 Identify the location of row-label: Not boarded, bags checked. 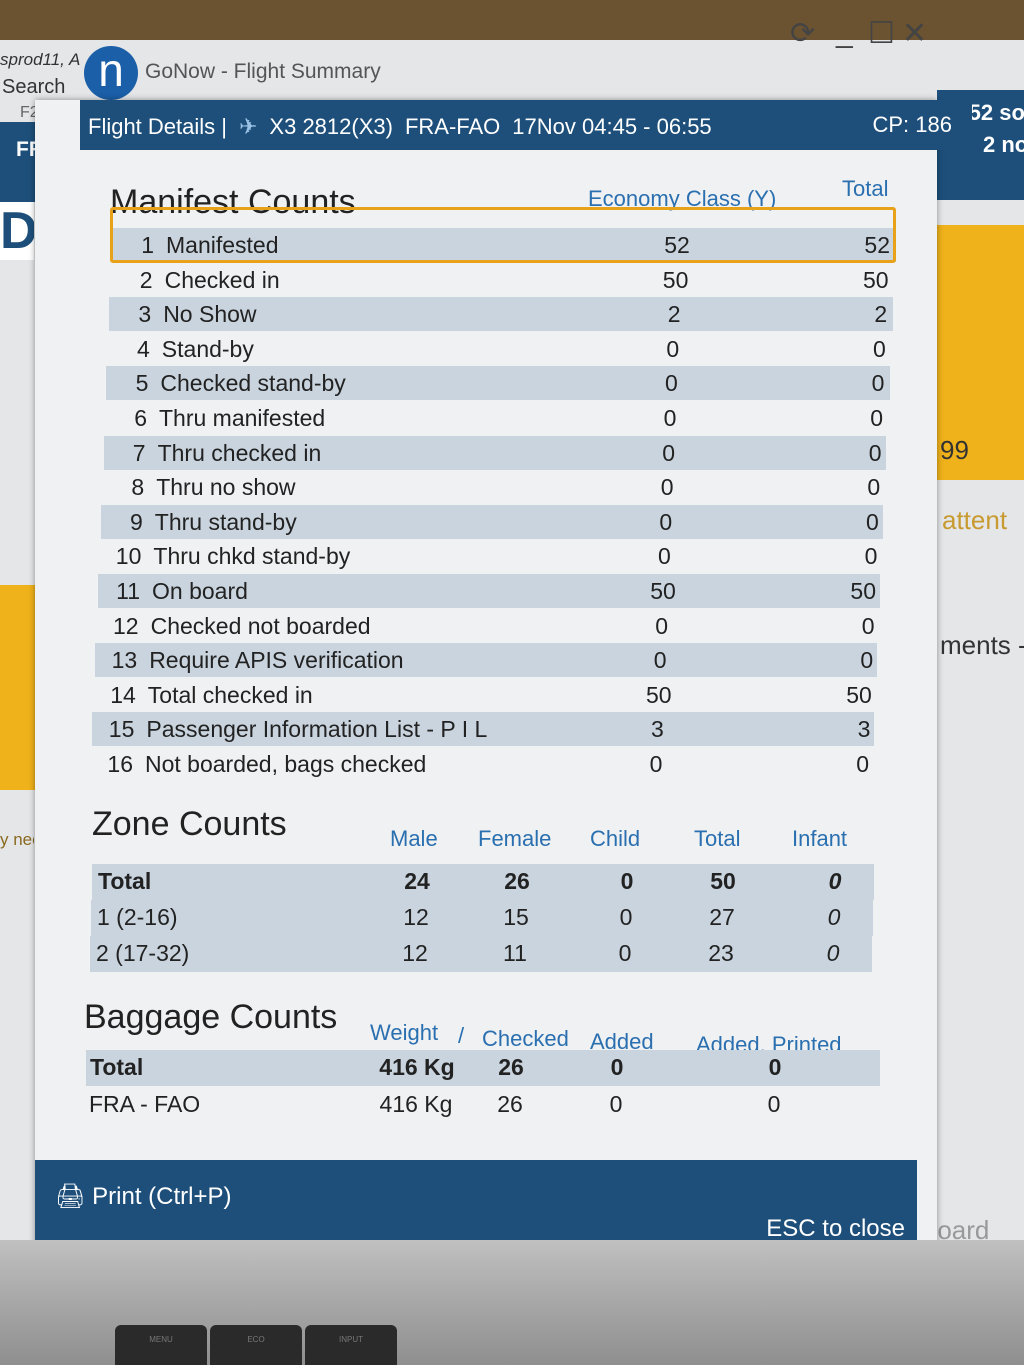
(286, 764).